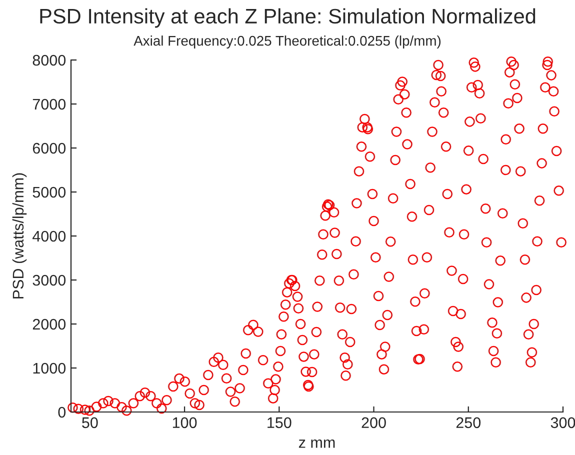 This screenshot has width=575, height=455. What do you see at coordinates (49, 324) in the screenshot?
I see `y-tick-label: 2000` at bounding box center [49, 324].